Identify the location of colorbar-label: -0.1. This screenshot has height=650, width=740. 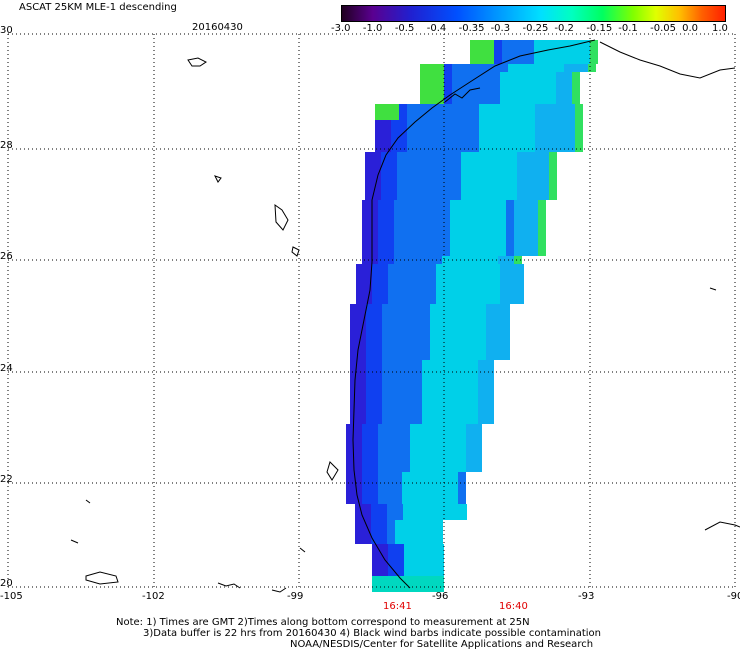
(628, 28).